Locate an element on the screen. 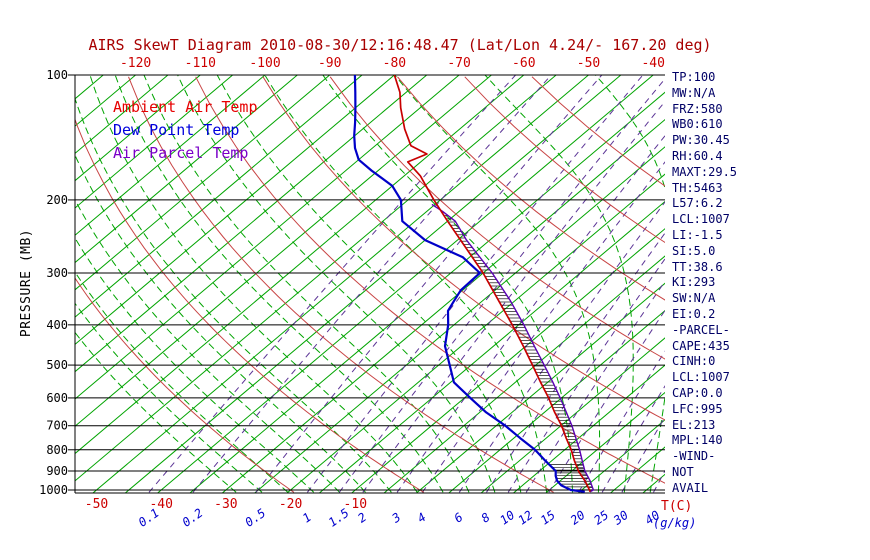 This screenshot has height=560, width=870. stats-line: NOT is located at coordinates (683, 471).